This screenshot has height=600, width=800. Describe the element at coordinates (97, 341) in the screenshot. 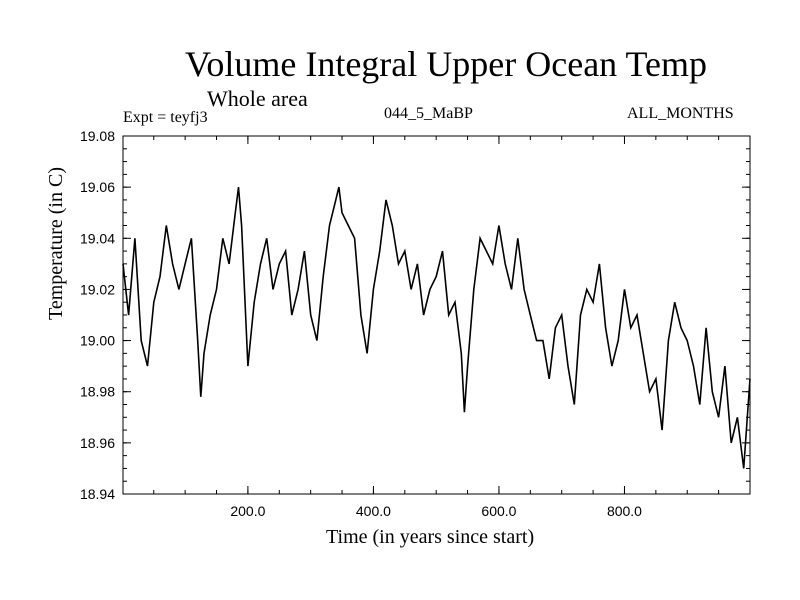

I see `y-tick-label: 19.00` at that location.